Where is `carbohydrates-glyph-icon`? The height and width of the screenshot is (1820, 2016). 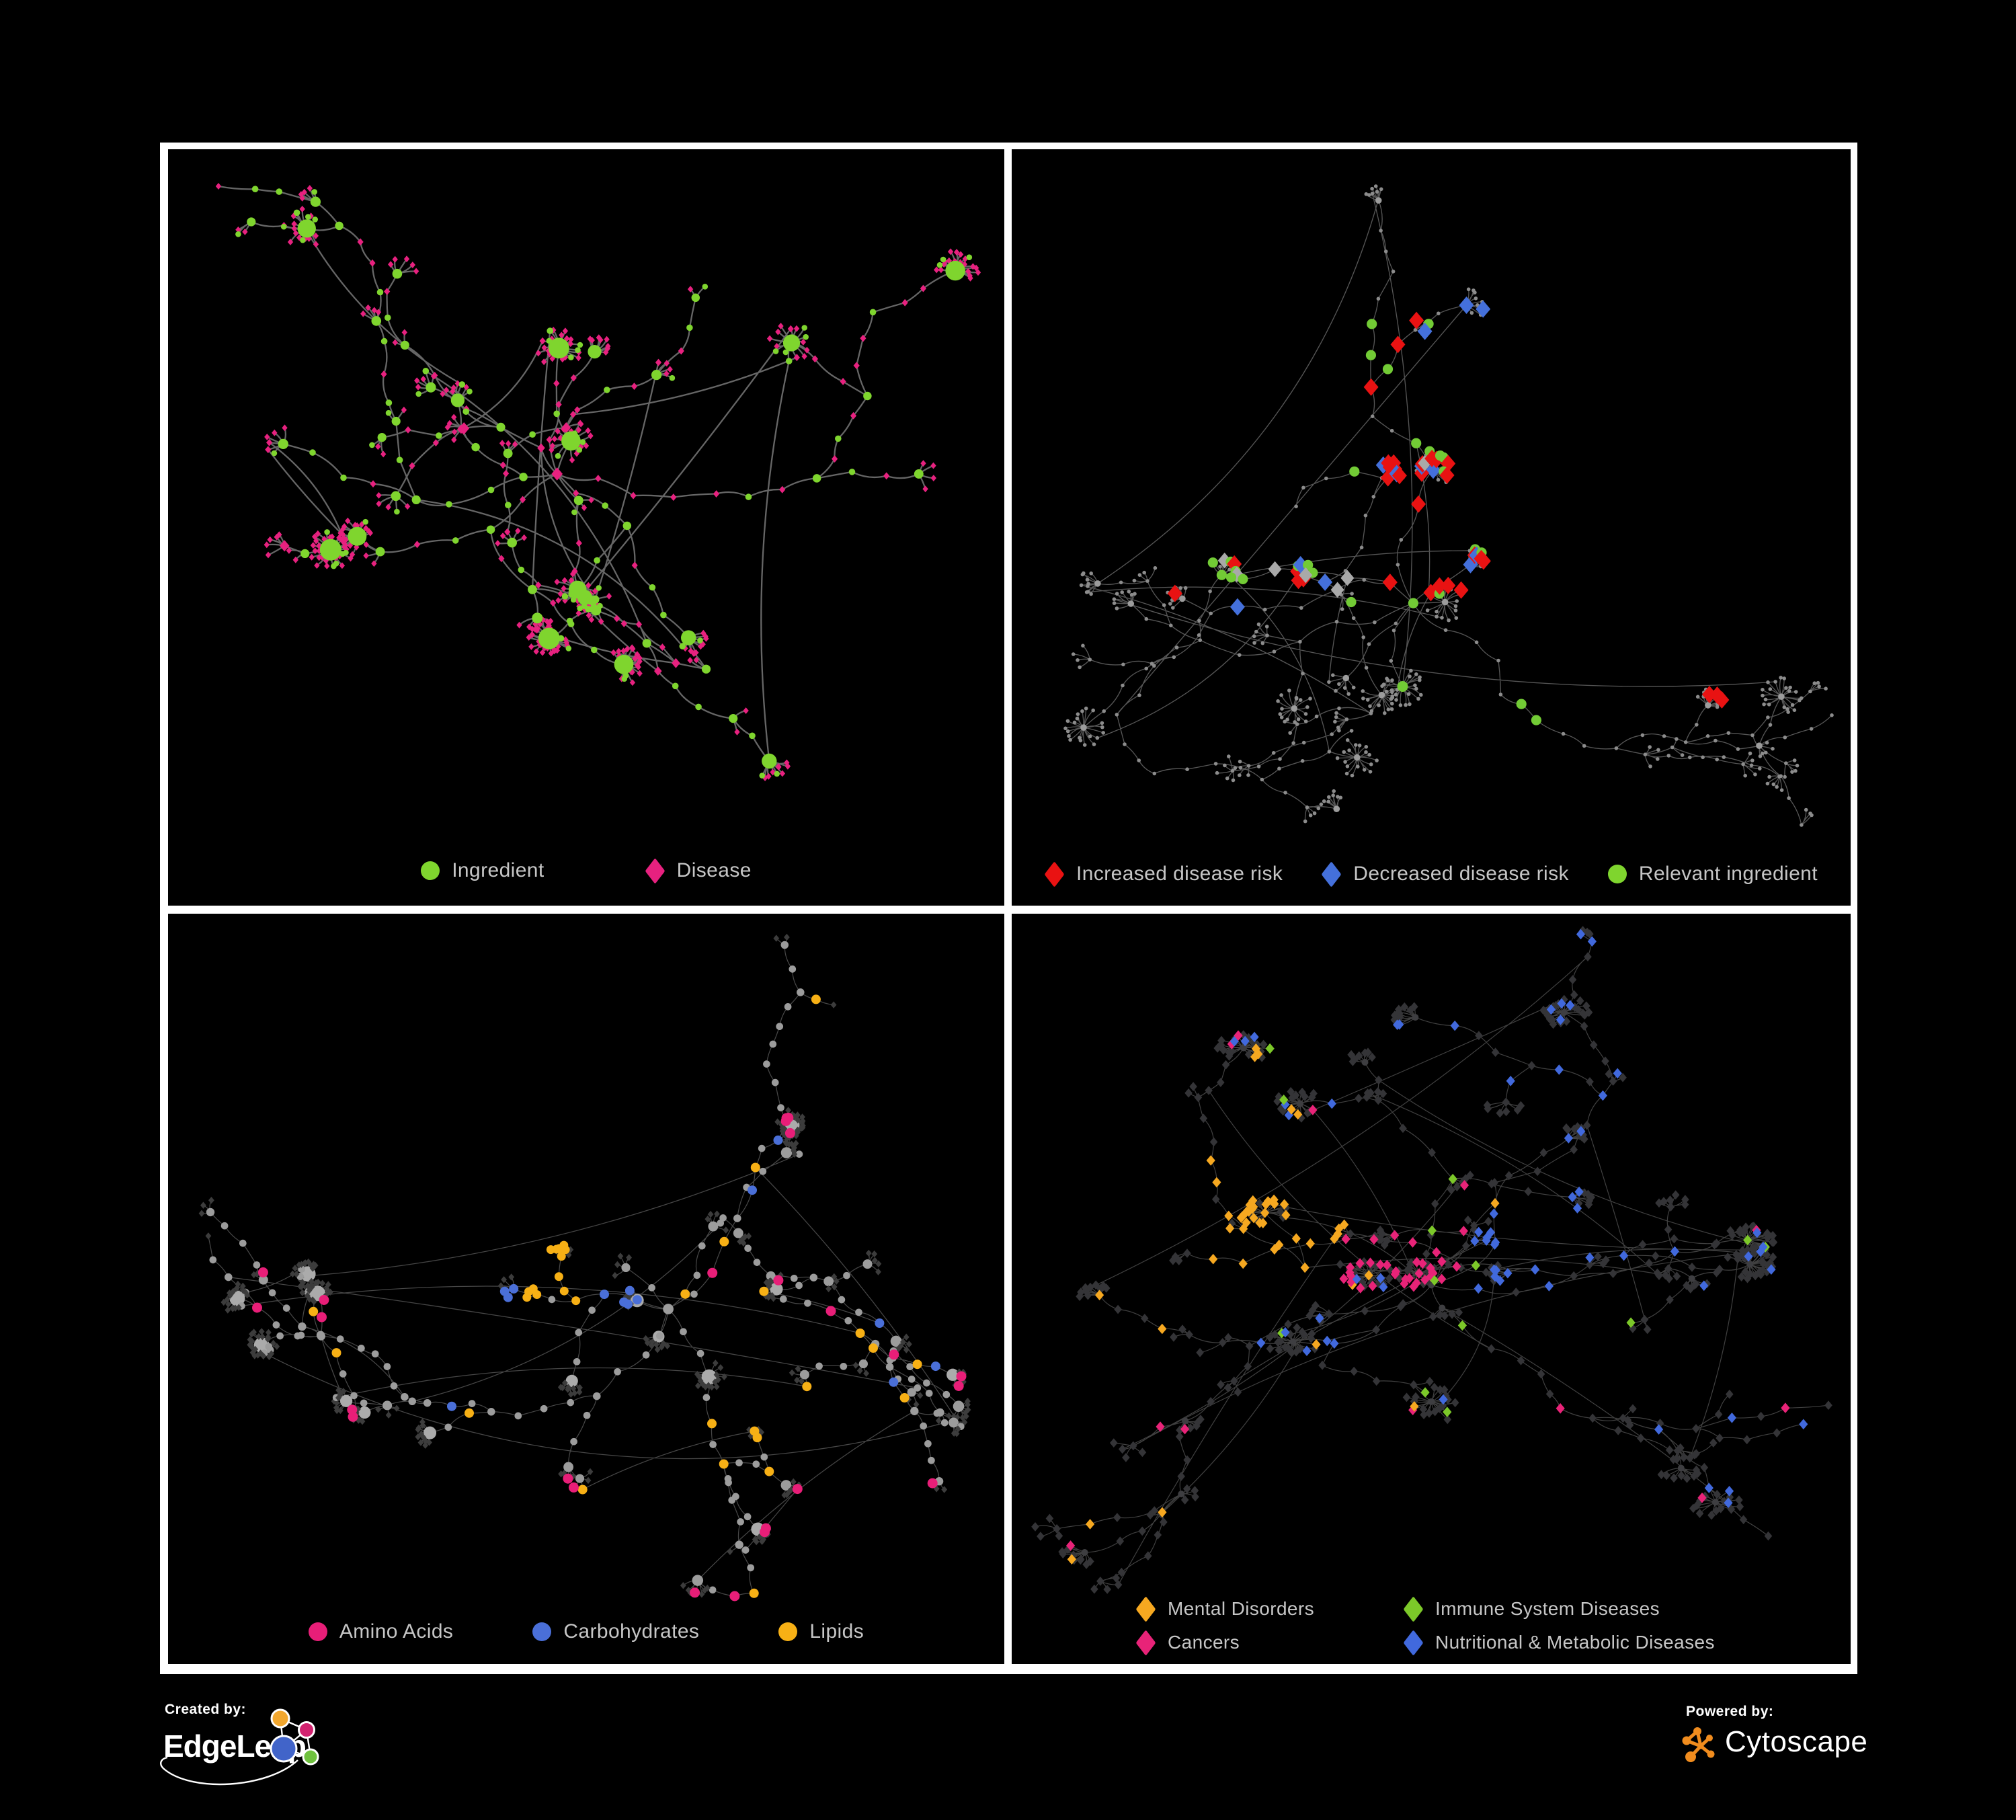 carbohydrates-glyph-icon is located at coordinates (542, 1631).